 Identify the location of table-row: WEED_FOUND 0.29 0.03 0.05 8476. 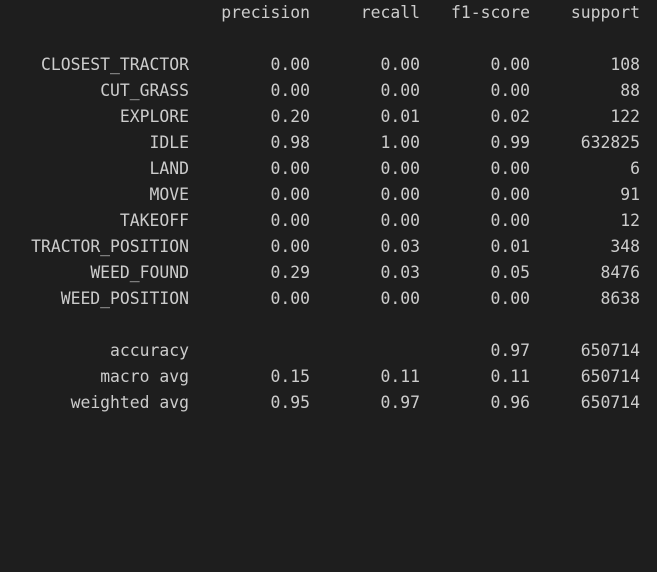
(328, 273).